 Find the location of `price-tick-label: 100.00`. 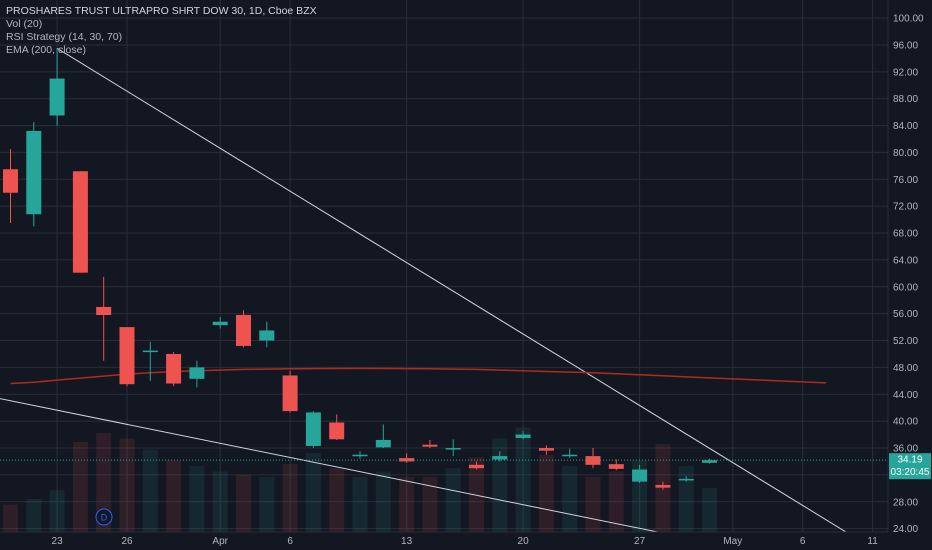

price-tick-label: 100.00 is located at coordinates (908, 19).